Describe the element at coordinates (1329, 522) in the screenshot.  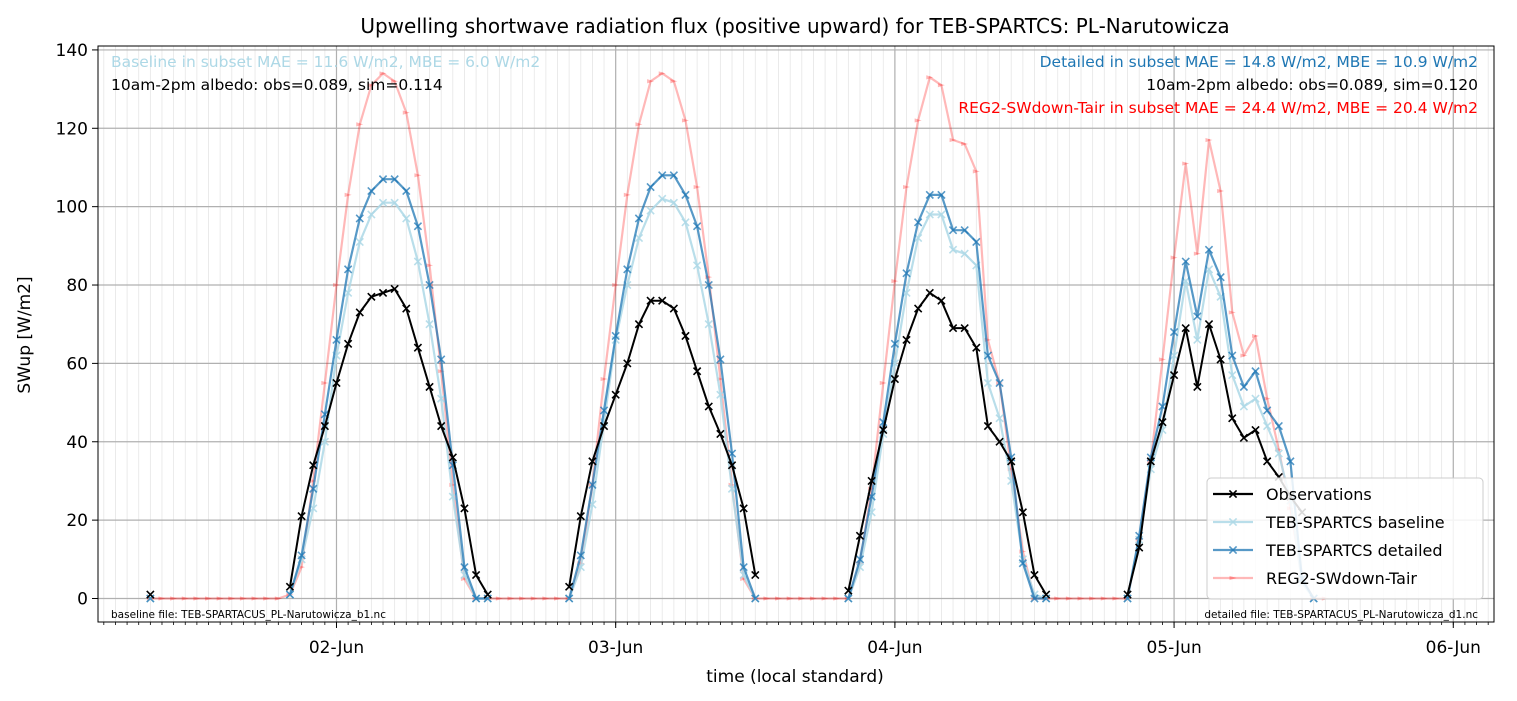
I see `legend-entry: TEB-SPARTCS baseline` at that location.